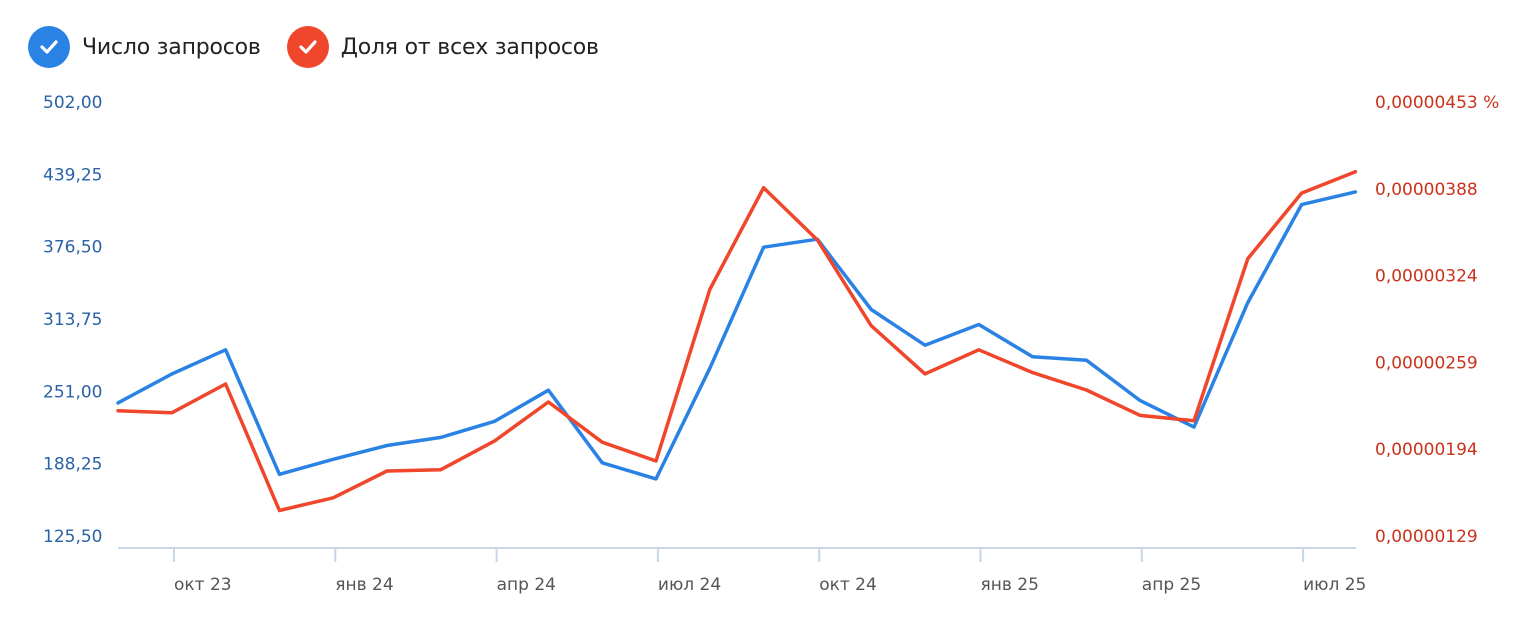 Image resolution: width=1531 pixels, height=623 pixels. Describe the element at coordinates (1334, 585) in the screenshot. I see `x-axis-tick-label: июл 25` at that location.